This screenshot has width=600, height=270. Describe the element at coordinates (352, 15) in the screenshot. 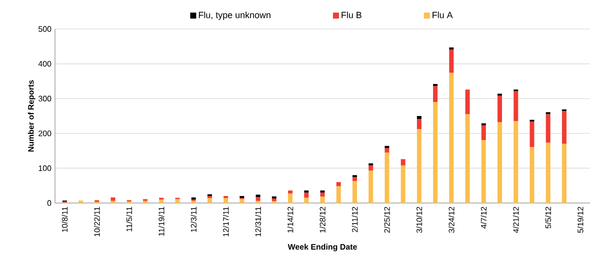

I see `legend-label: Flu B` at that location.